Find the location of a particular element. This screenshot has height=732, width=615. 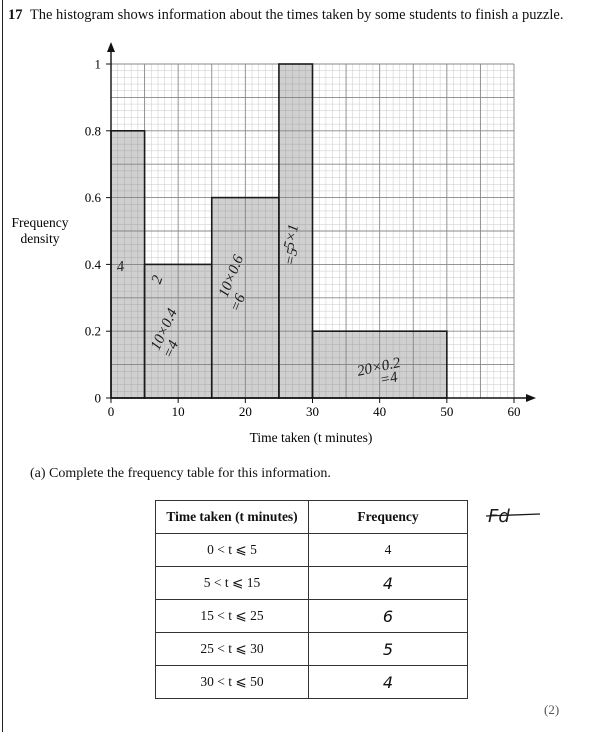

table-row: 0 < t ⩽ 5 4 is located at coordinates (311, 550).